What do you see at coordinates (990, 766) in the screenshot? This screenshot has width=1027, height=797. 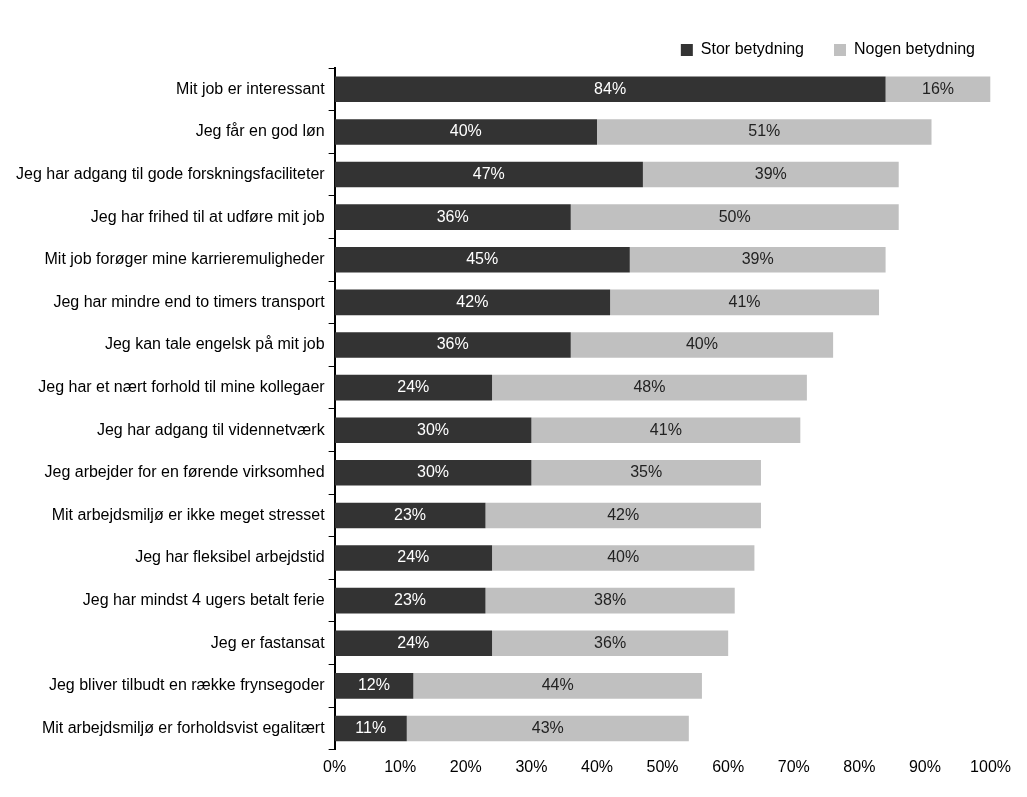 I see `x-tick-label: 100%` at bounding box center [990, 766].